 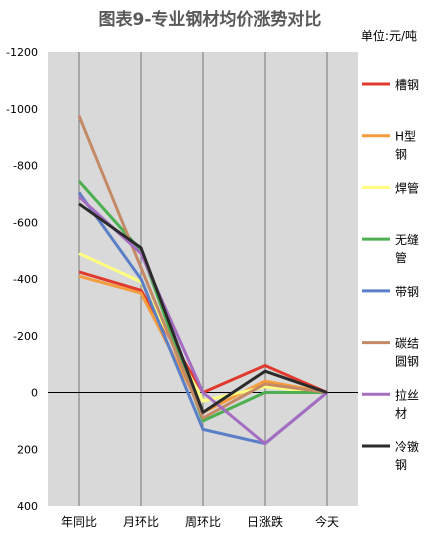 I want to click on legend-label: 拉丝, so click(x=407, y=394).